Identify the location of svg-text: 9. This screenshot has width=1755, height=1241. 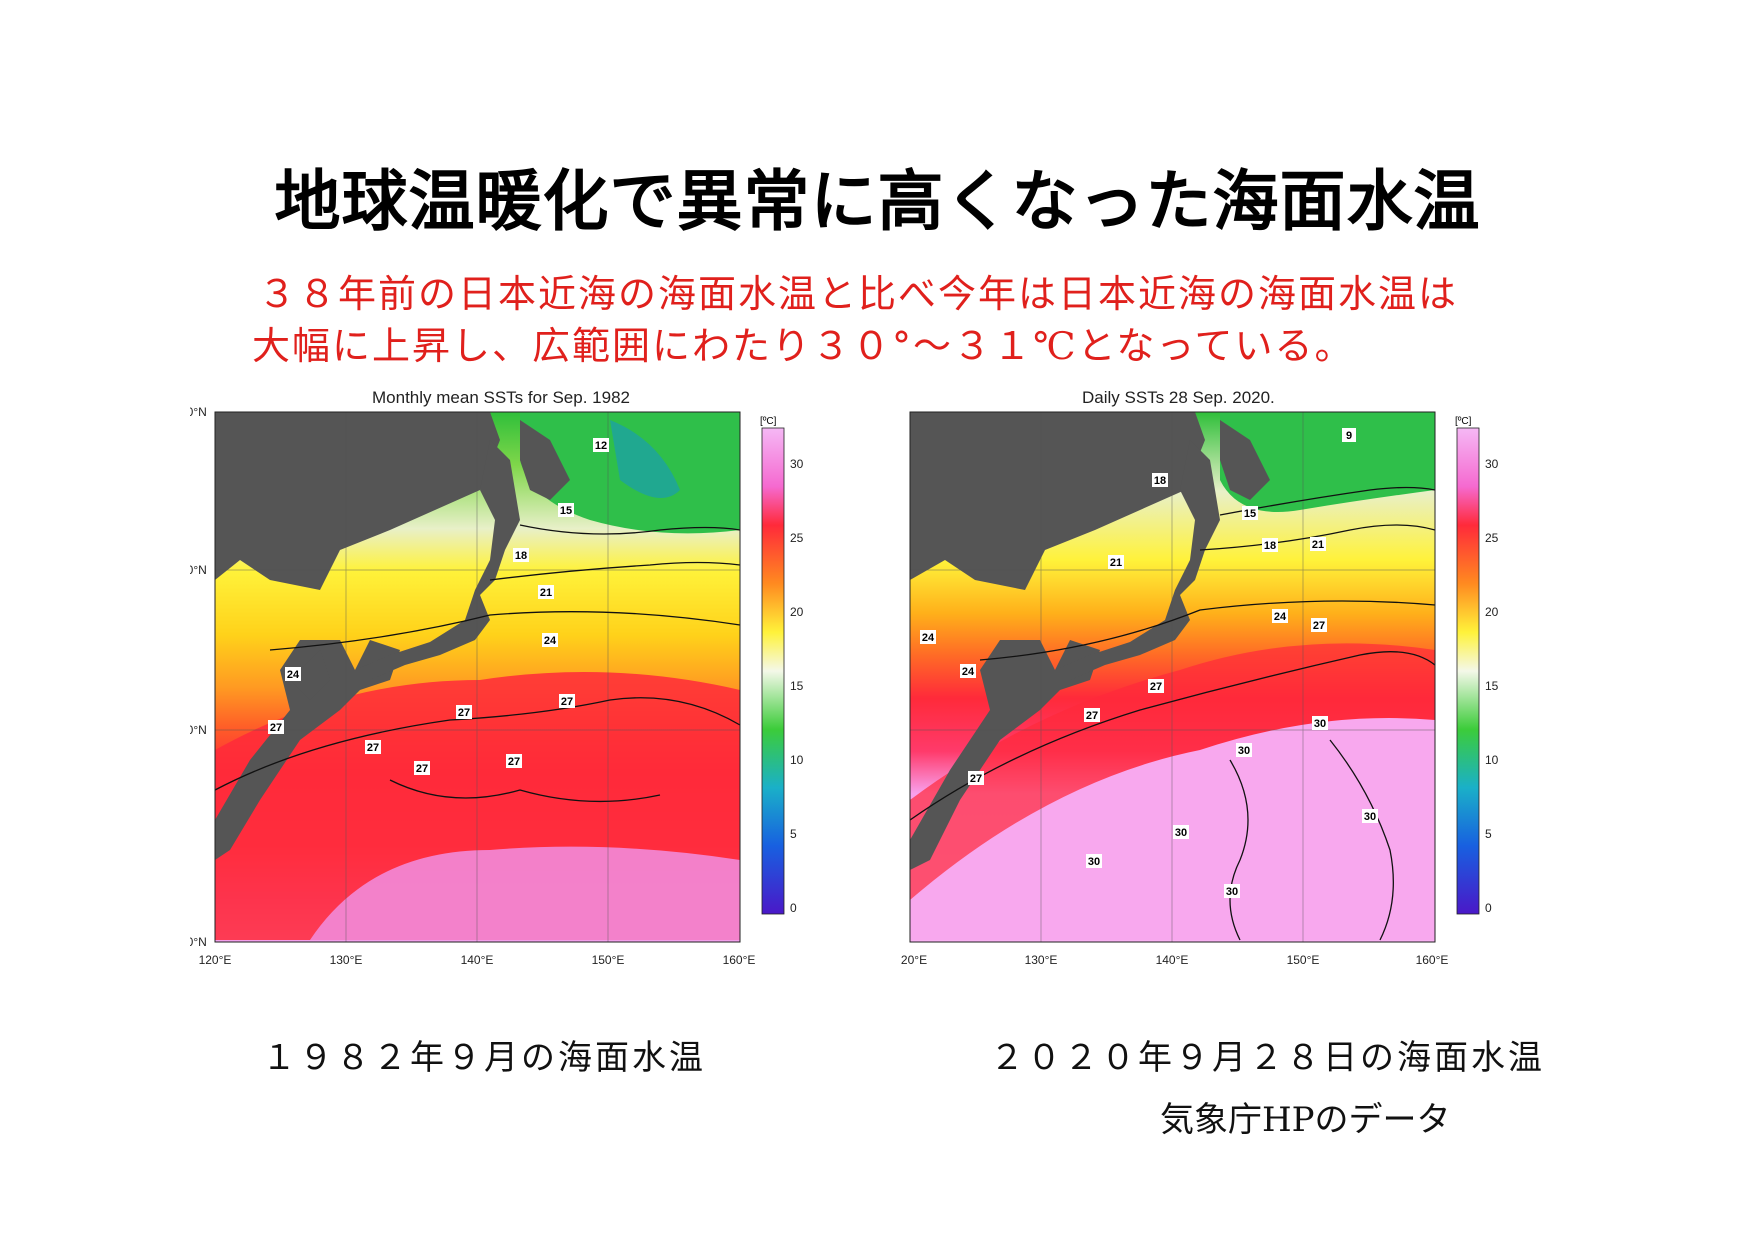
(1349, 436).